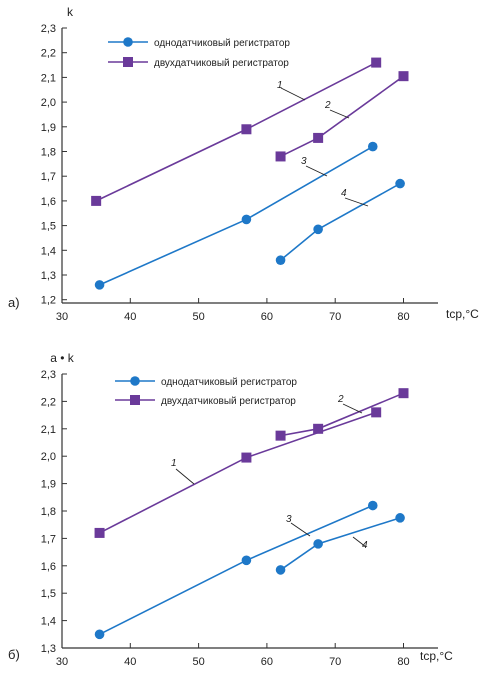 This screenshot has height=675, width=484. What do you see at coordinates (267, 317) in the screenshot?
I see `x-tick-label: 60` at bounding box center [267, 317].